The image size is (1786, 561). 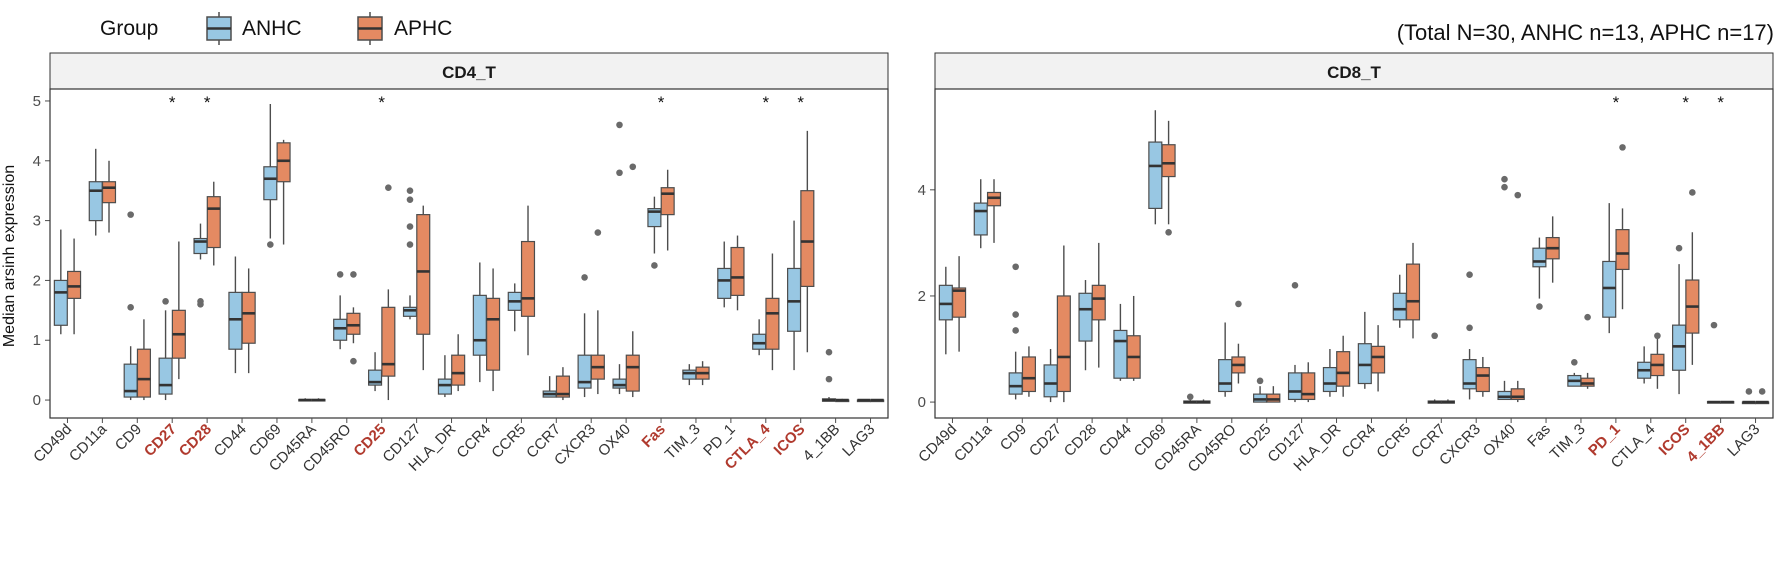 I want to click on panel-cd4-t-box-hla-dr-aphc, so click(x=458, y=363).